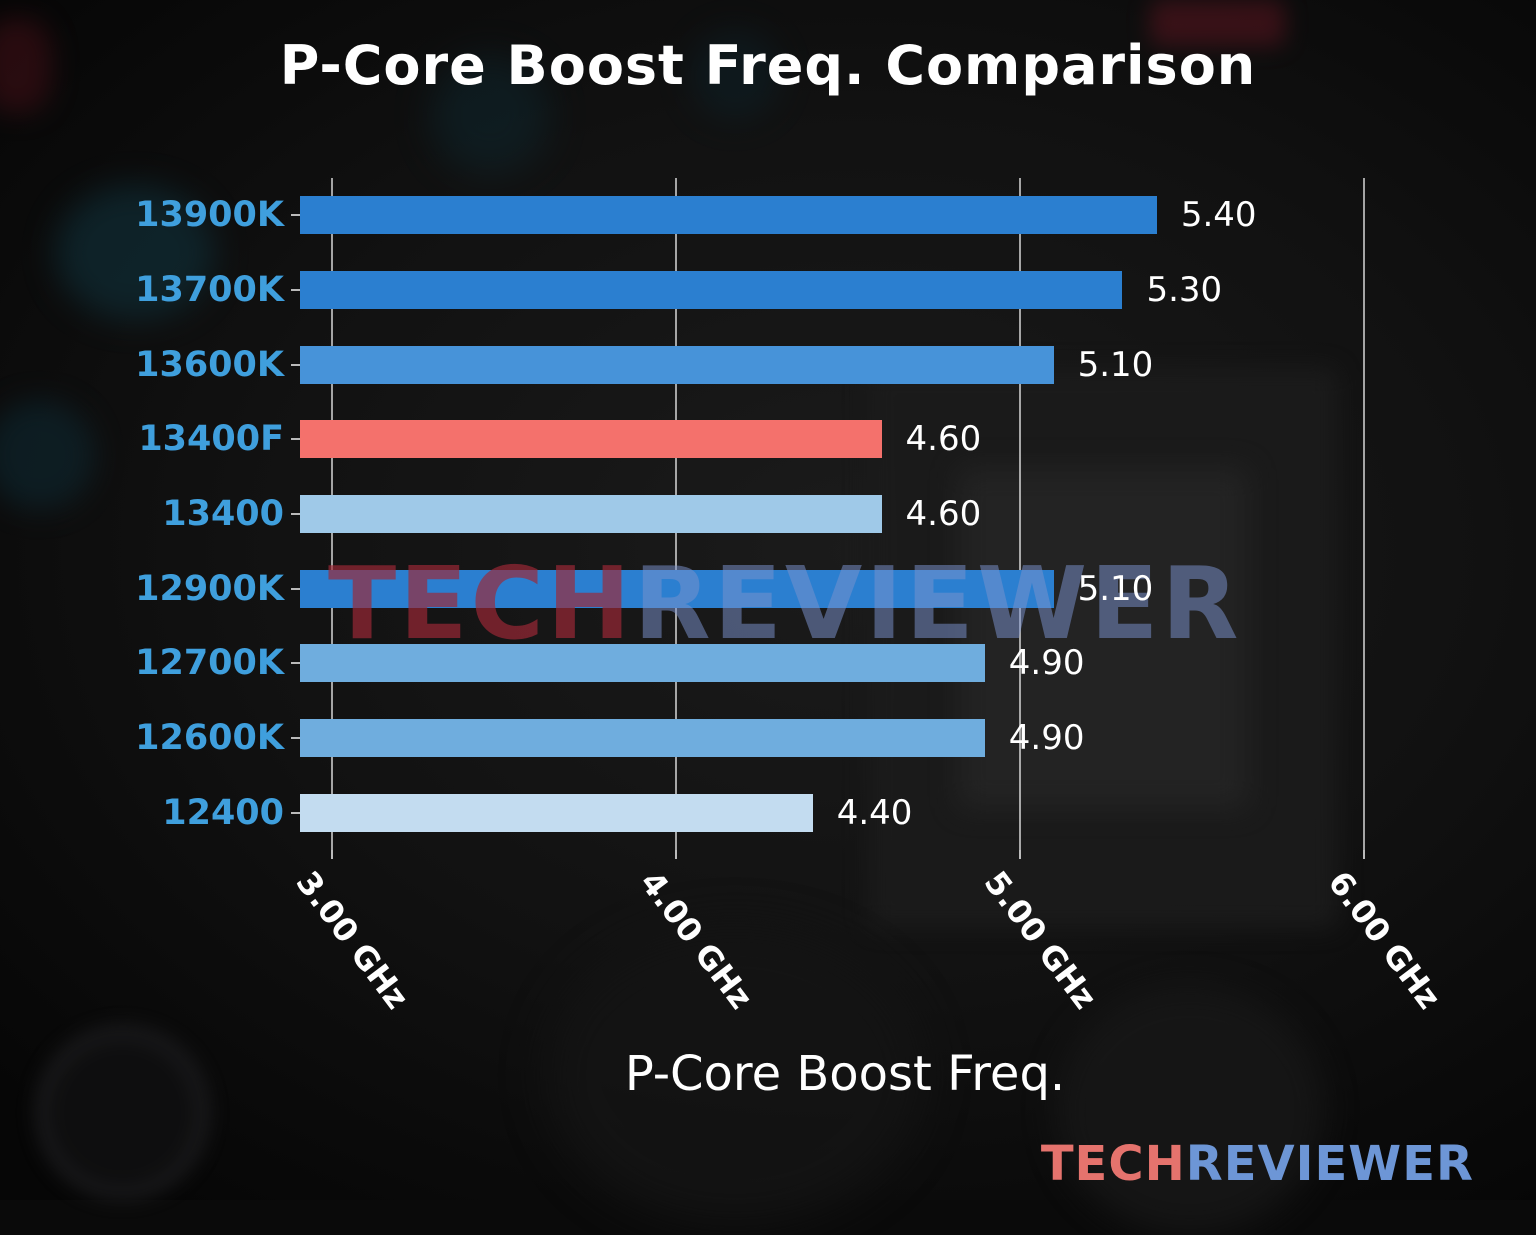 The image size is (1536, 1235). I want to click on bar-12600k, so click(642, 738).